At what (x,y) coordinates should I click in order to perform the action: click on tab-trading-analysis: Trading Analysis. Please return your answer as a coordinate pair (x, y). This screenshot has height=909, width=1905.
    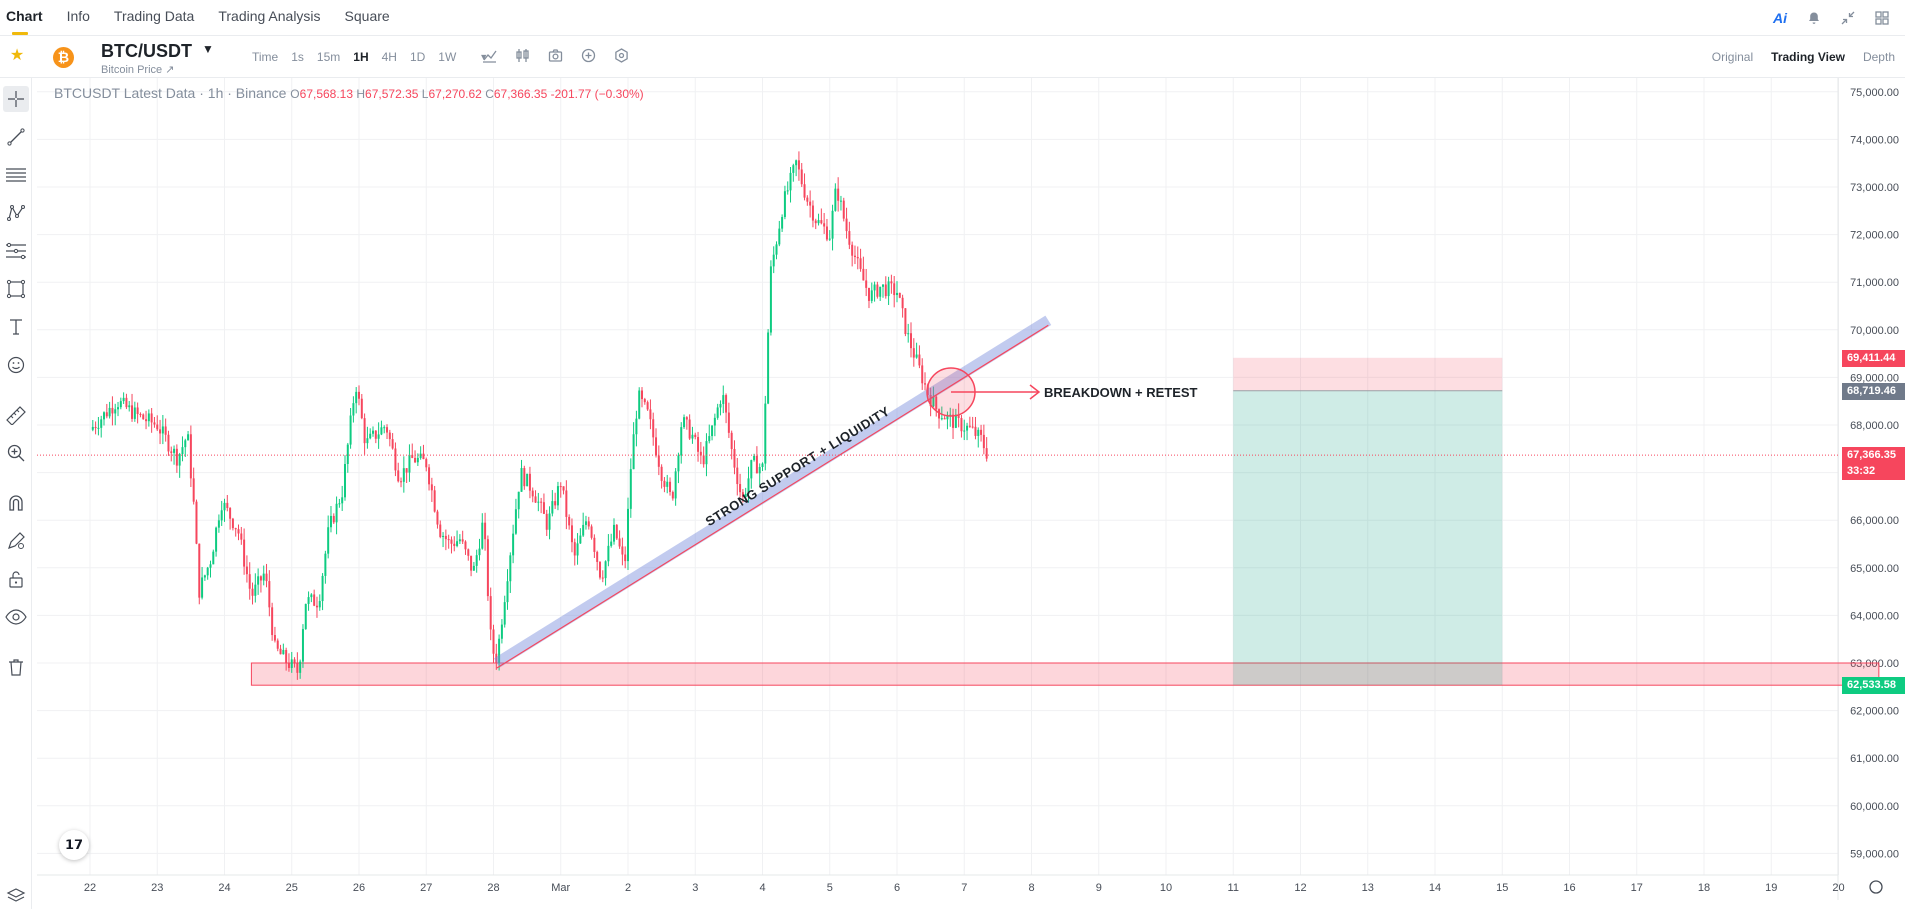
    Looking at the image, I should click on (269, 15).